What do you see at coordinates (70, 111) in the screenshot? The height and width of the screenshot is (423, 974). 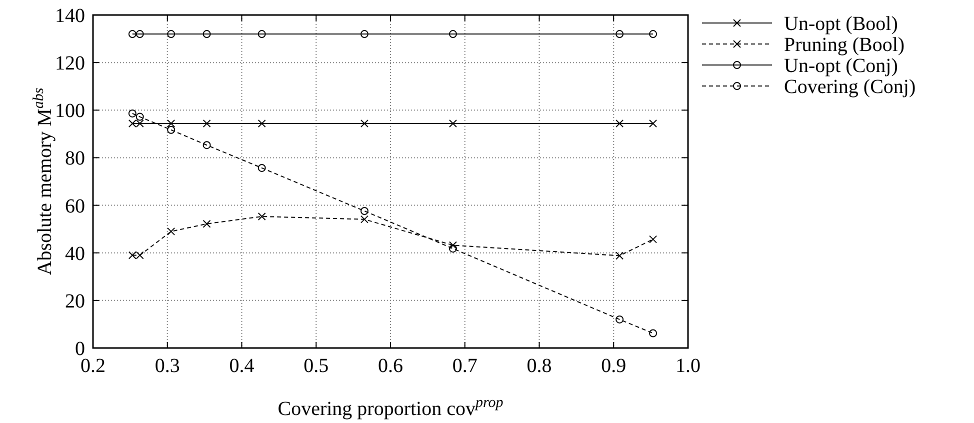 I see `y-tick-label: 100` at bounding box center [70, 111].